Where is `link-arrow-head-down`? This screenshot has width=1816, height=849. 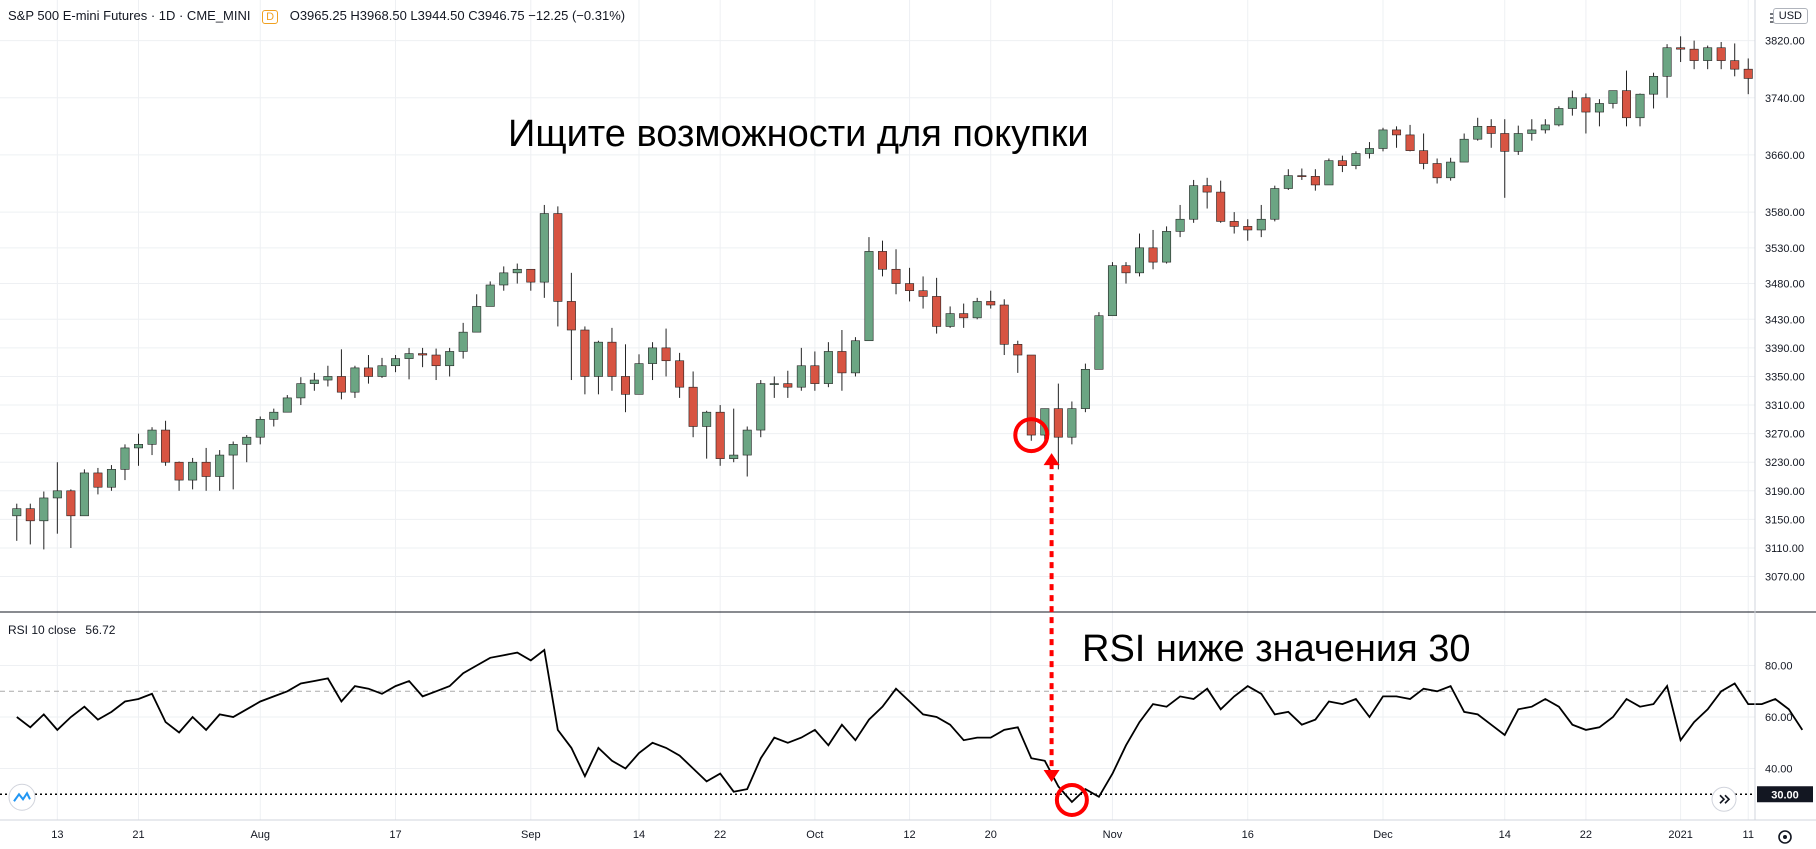
link-arrow-head-down is located at coordinates (1051, 775).